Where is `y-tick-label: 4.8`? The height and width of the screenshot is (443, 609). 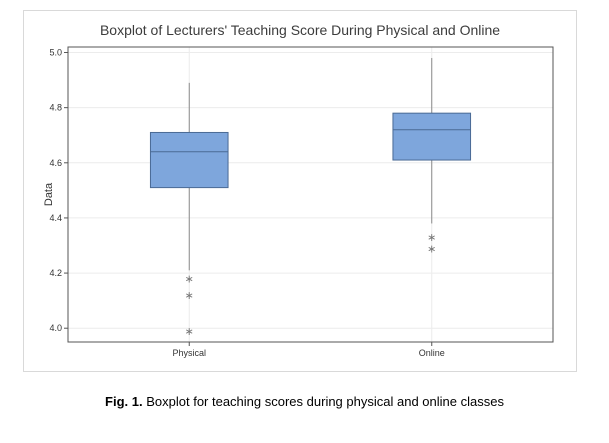
y-tick-label: 4.8 is located at coordinates (55, 108).